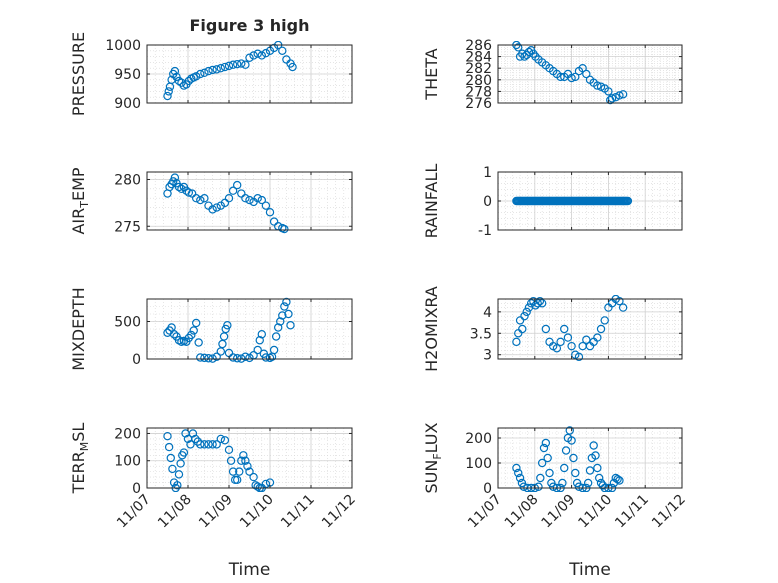  I want to click on x-tick-label: 11/11, so click(632, 512).